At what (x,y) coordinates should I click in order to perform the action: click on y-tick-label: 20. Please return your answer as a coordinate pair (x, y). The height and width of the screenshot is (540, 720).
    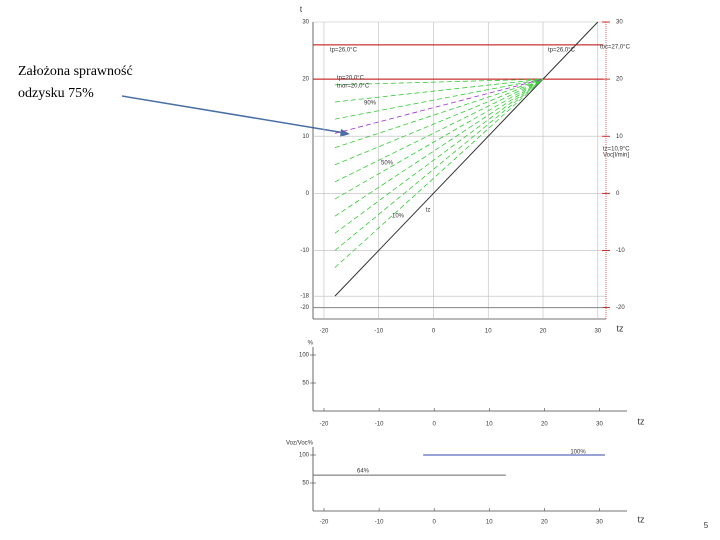
    Looking at the image, I should click on (305, 80).